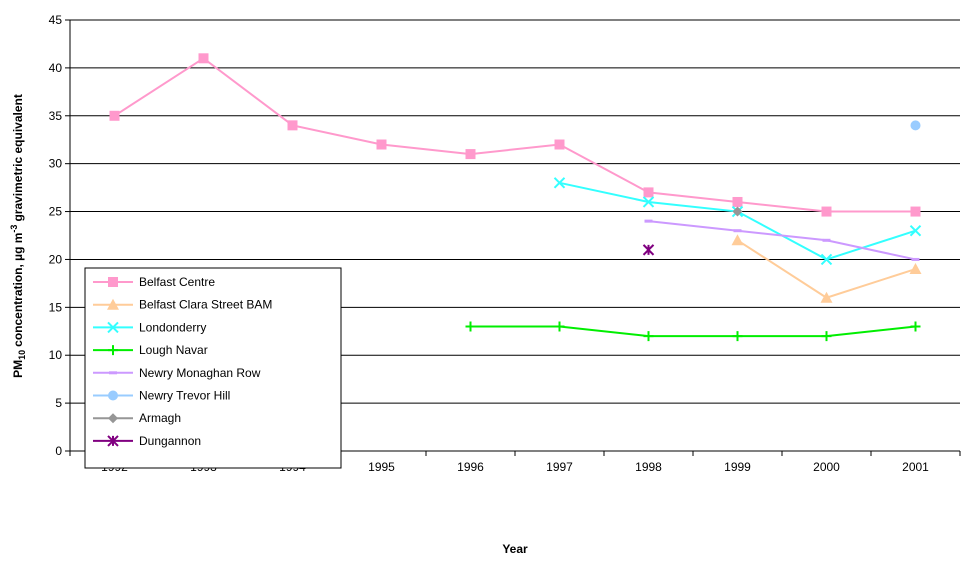 The width and height of the screenshot is (973, 564). Describe the element at coordinates (200, 373) in the screenshot. I see `legend-label: Newry Monaghan Row` at that location.